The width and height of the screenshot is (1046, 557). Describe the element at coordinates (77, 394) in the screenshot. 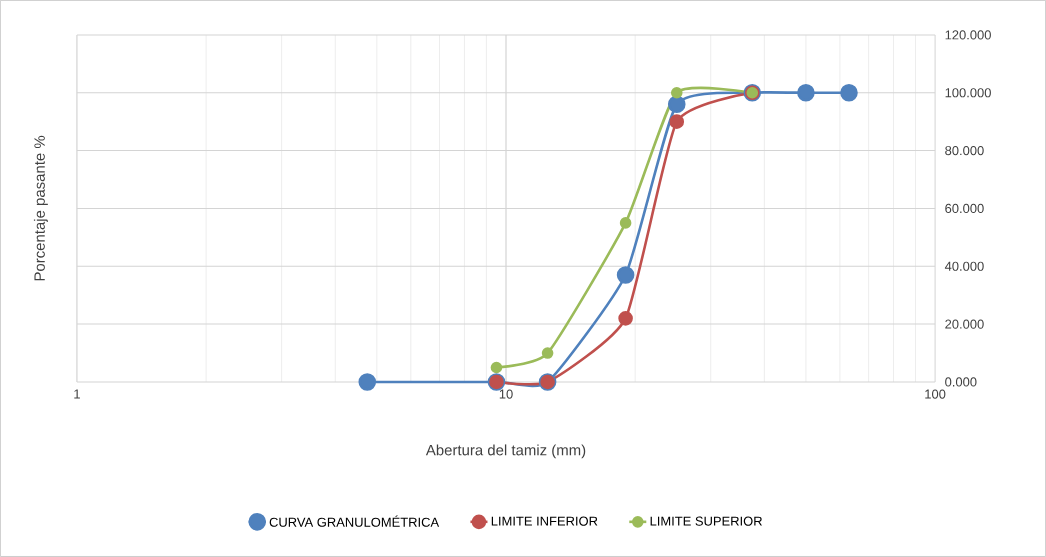

I see `x-tick-label: 1` at that location.